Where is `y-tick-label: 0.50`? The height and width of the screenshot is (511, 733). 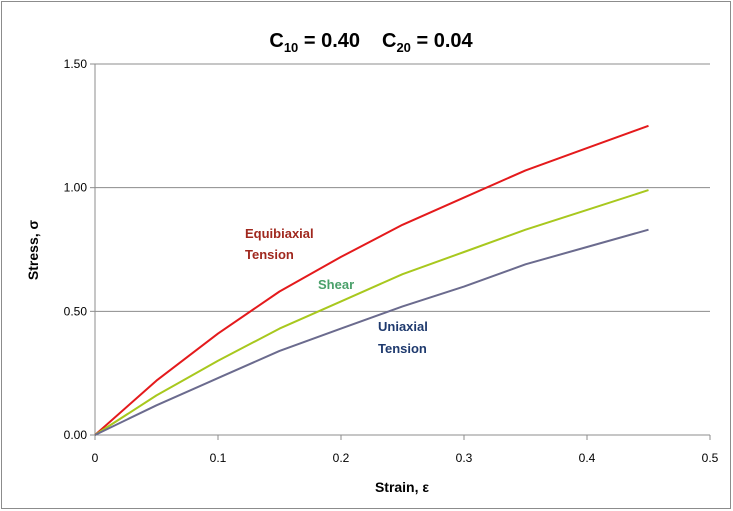 y-tick-label: 0.50 is located at coordinates (76, 311).